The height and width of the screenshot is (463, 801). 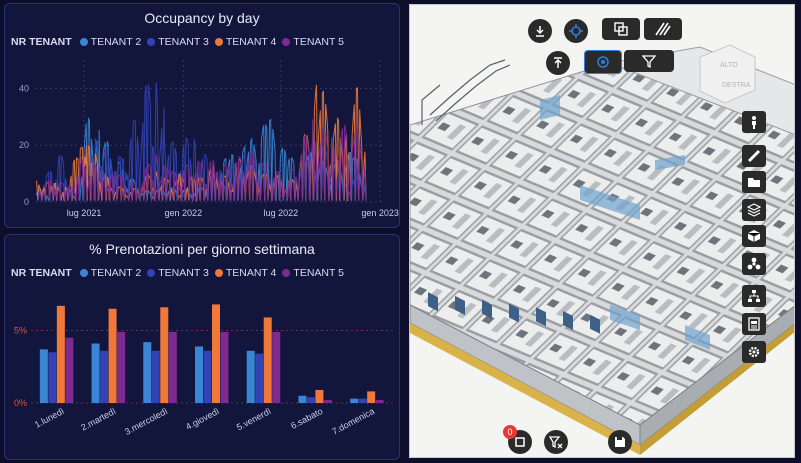 What do you see at coordinates (20, 403) in the screenshot?
I see `y-tick-label: 0%` at bounding box center [20, 403].